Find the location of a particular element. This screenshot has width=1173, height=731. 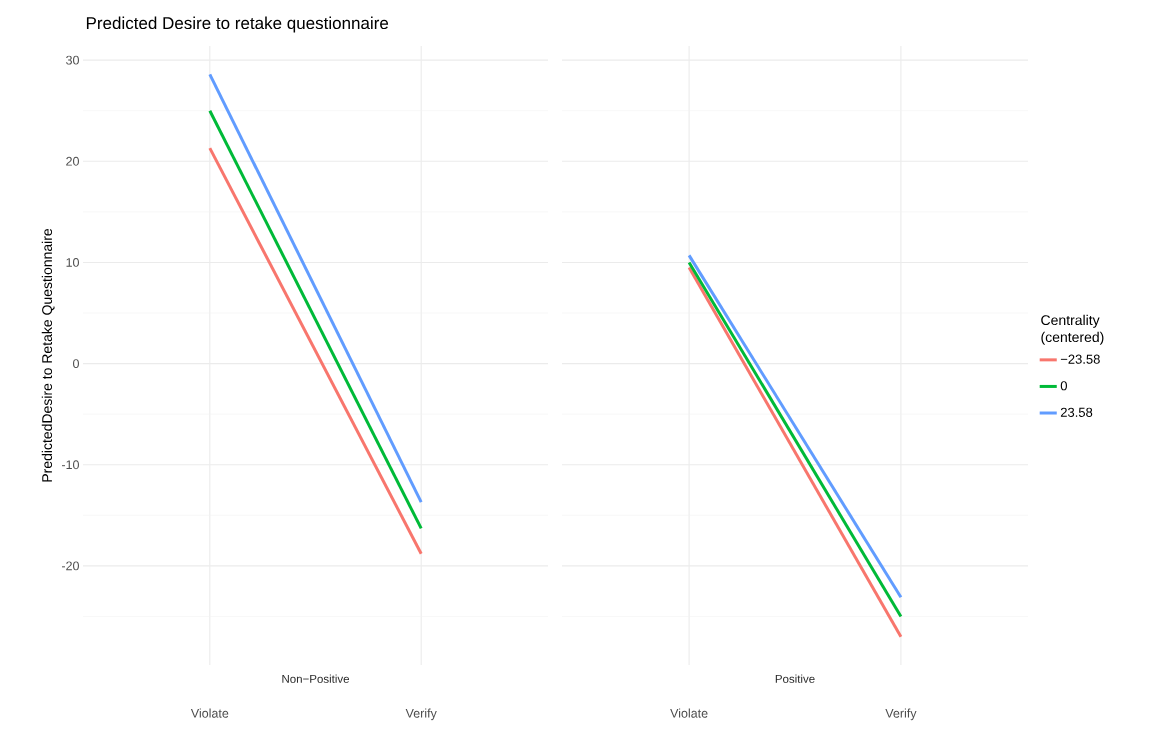

y-tick-label: 0 is located at coordinates (76, 364).